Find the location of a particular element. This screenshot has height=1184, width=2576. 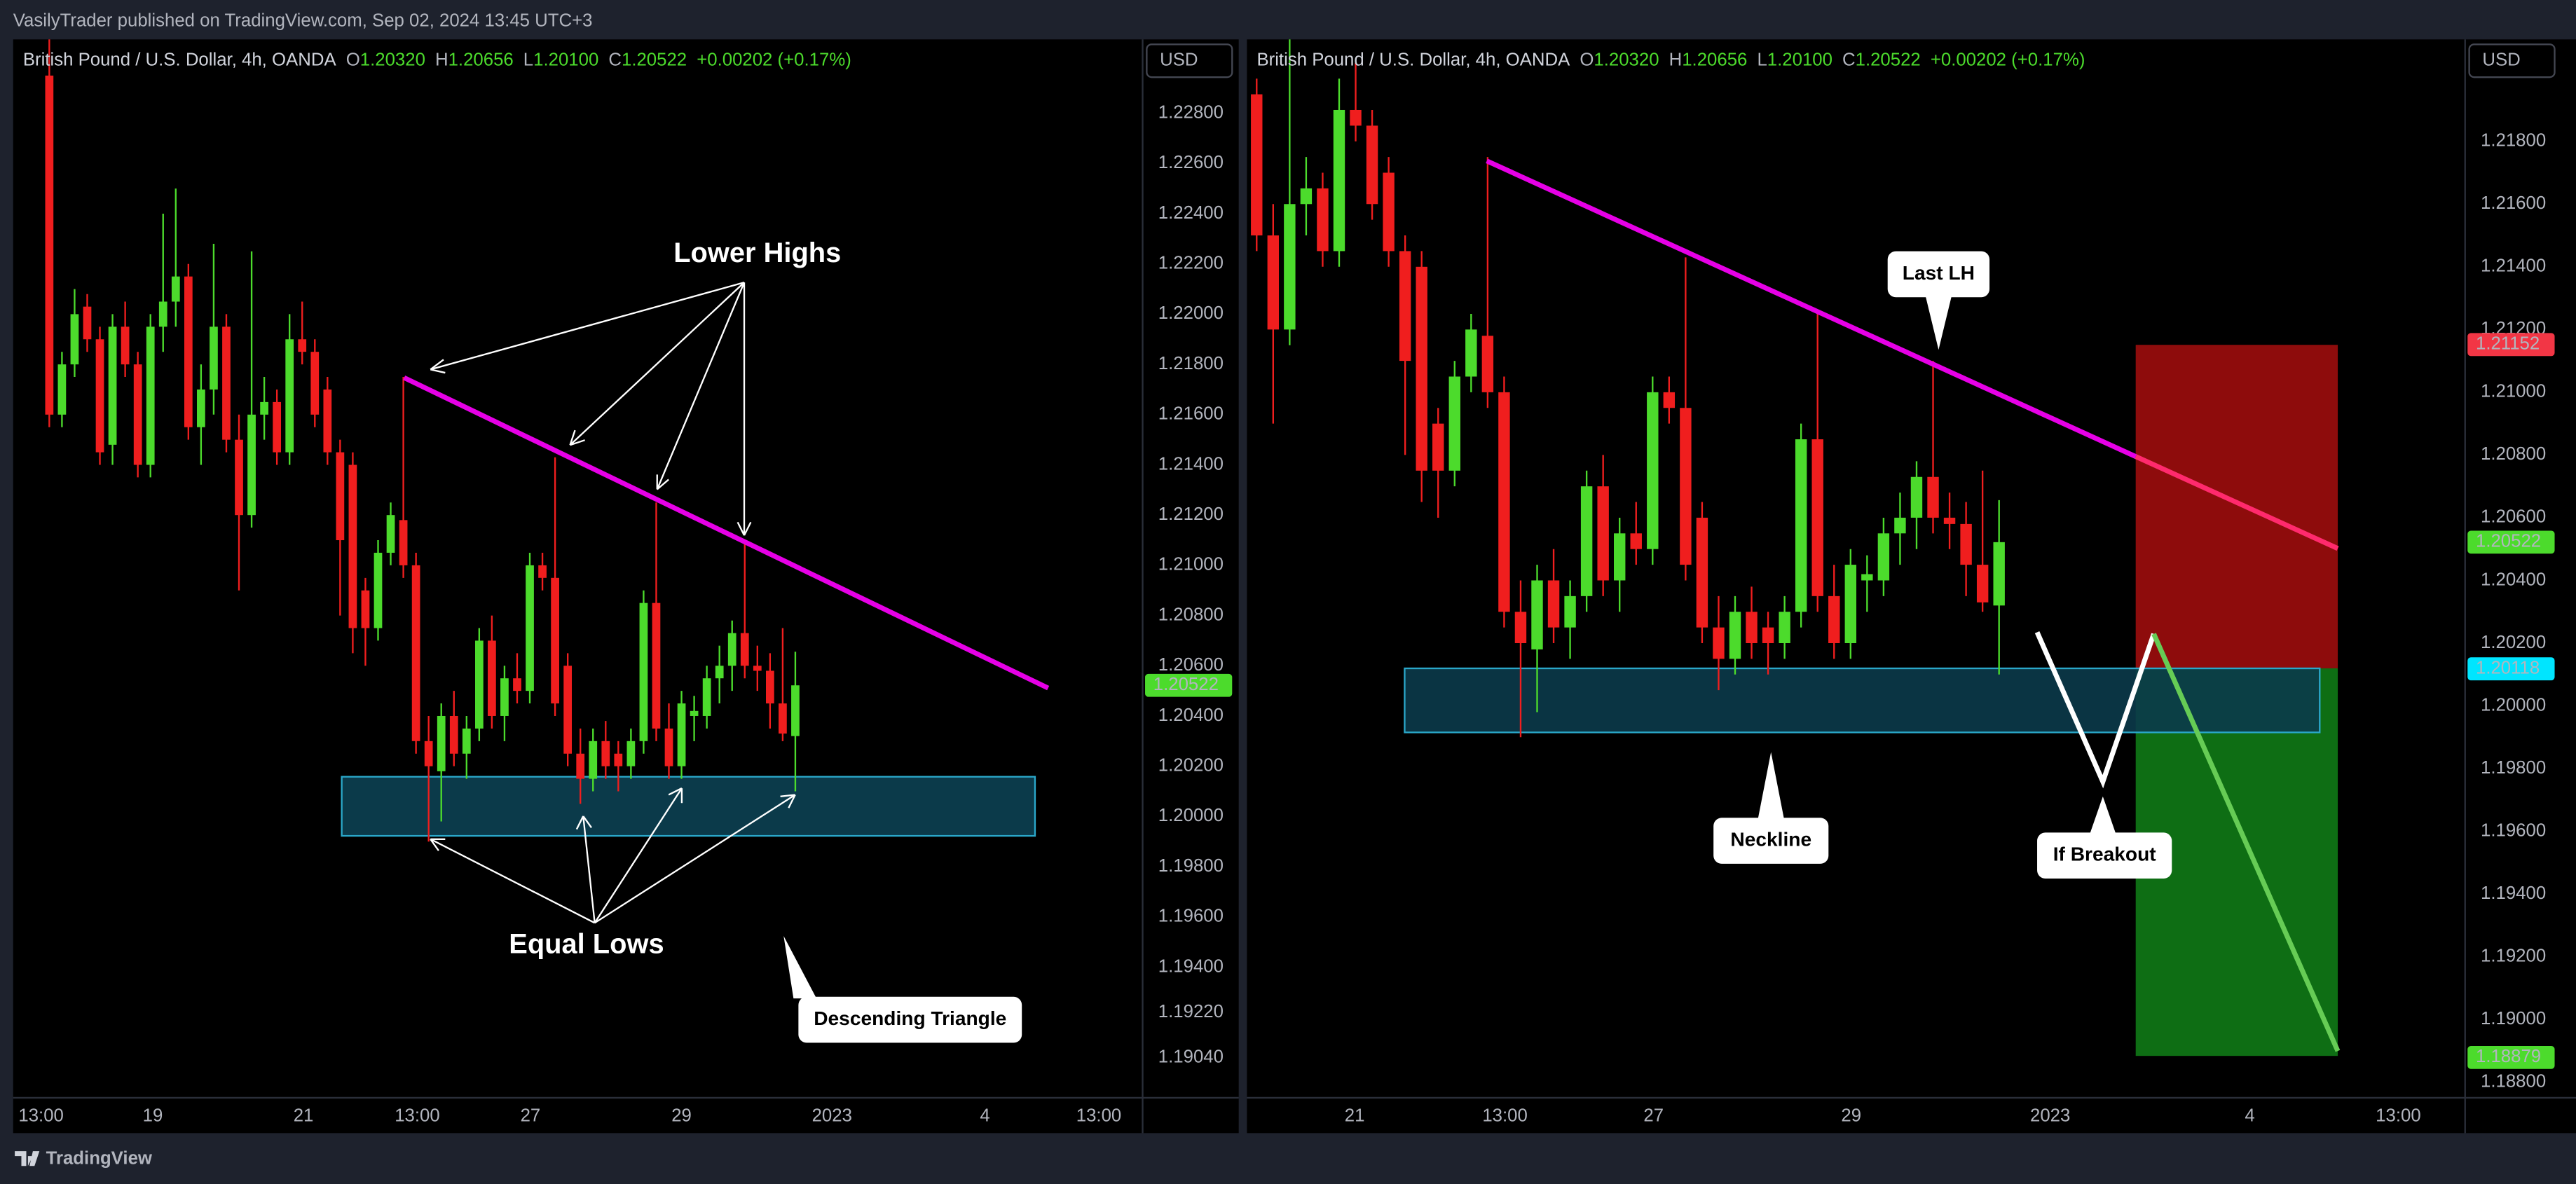

y-tick-label: 1.22400 is located at coordinates (1191, 213).